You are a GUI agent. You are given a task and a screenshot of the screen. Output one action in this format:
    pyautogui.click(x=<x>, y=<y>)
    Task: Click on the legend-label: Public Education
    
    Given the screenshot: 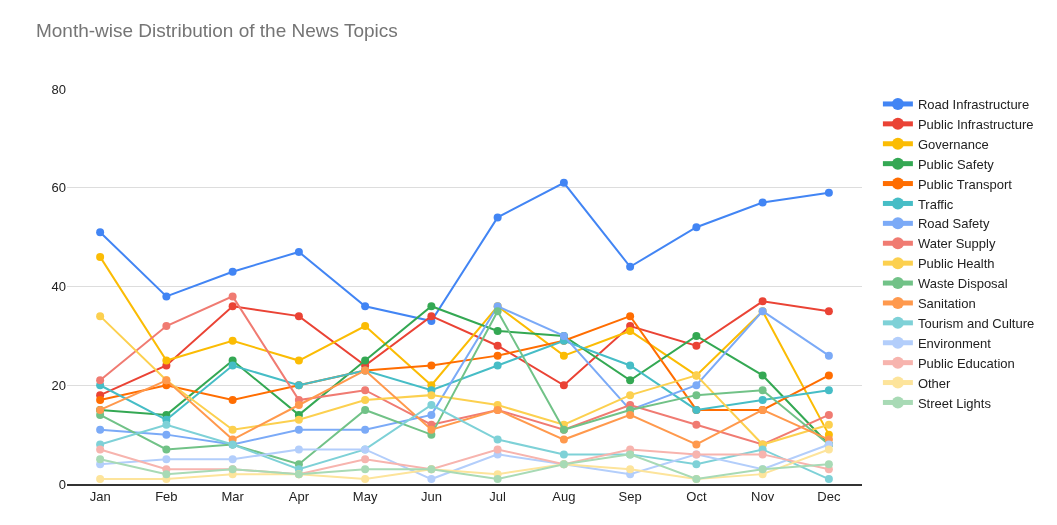 What is the action you would take?
    pyautogui.click(x=966, y=363)
    